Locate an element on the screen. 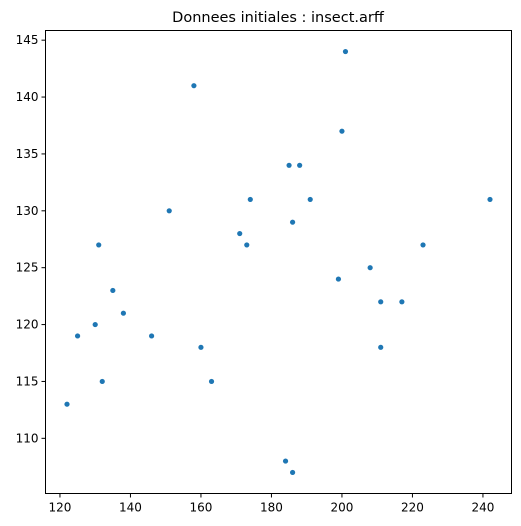 This screenshot has height=526, width=521. x-axis: 120 140 160 180 200 220 240 is located at coordinates (271, 504).